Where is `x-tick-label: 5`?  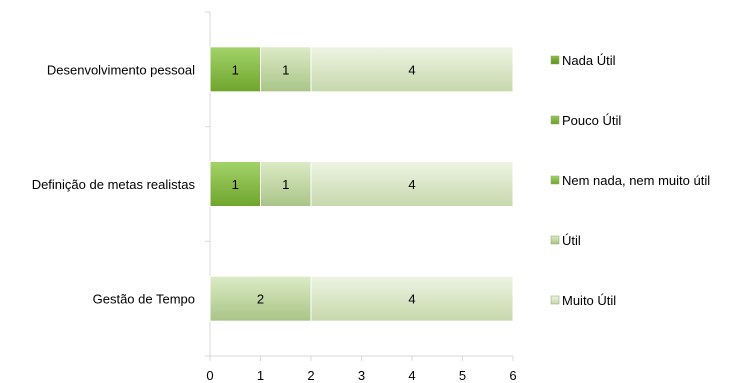 x-tick-label: 5 is located at coordinates (462, 375).